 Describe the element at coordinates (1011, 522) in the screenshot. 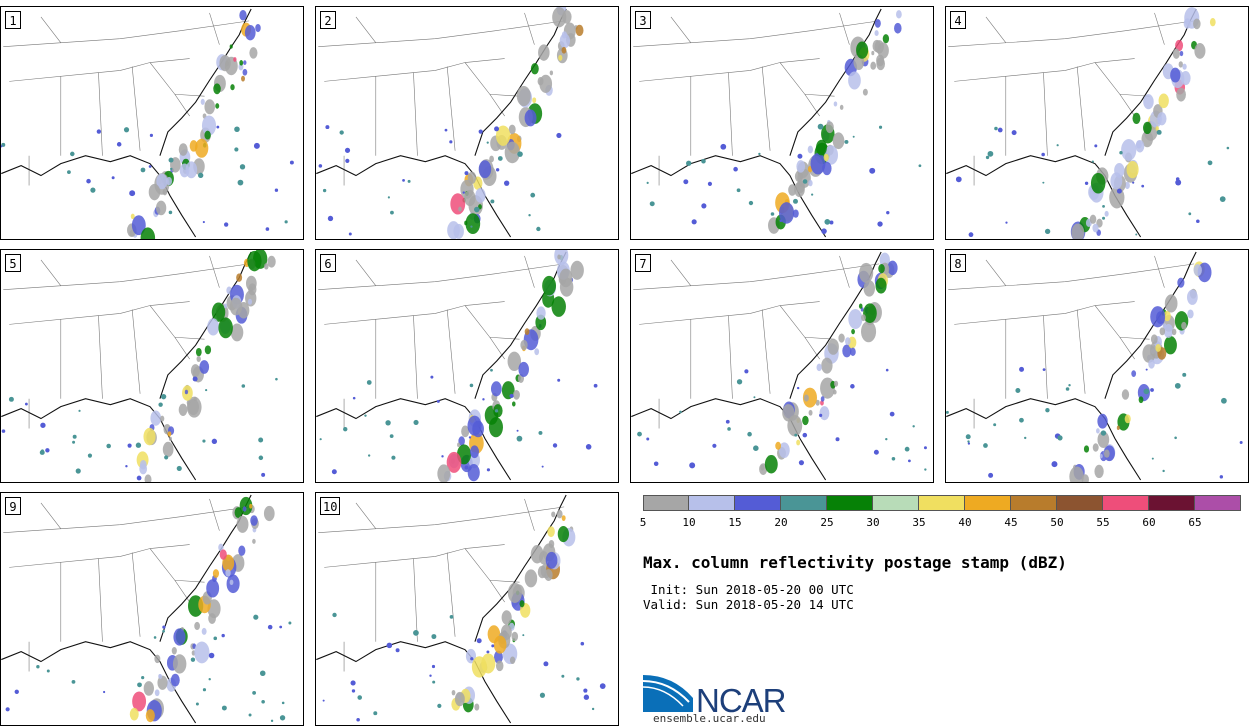

I see `colorbar-tick-label: 45` at that location.